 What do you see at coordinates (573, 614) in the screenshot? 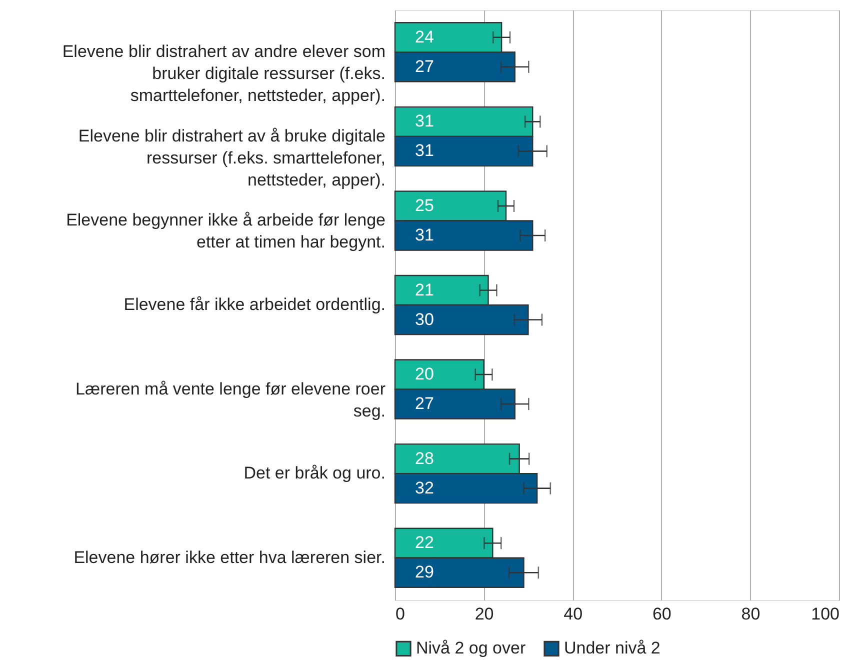
I see `x-tick-label: 40` at bounding box center [573, 614].